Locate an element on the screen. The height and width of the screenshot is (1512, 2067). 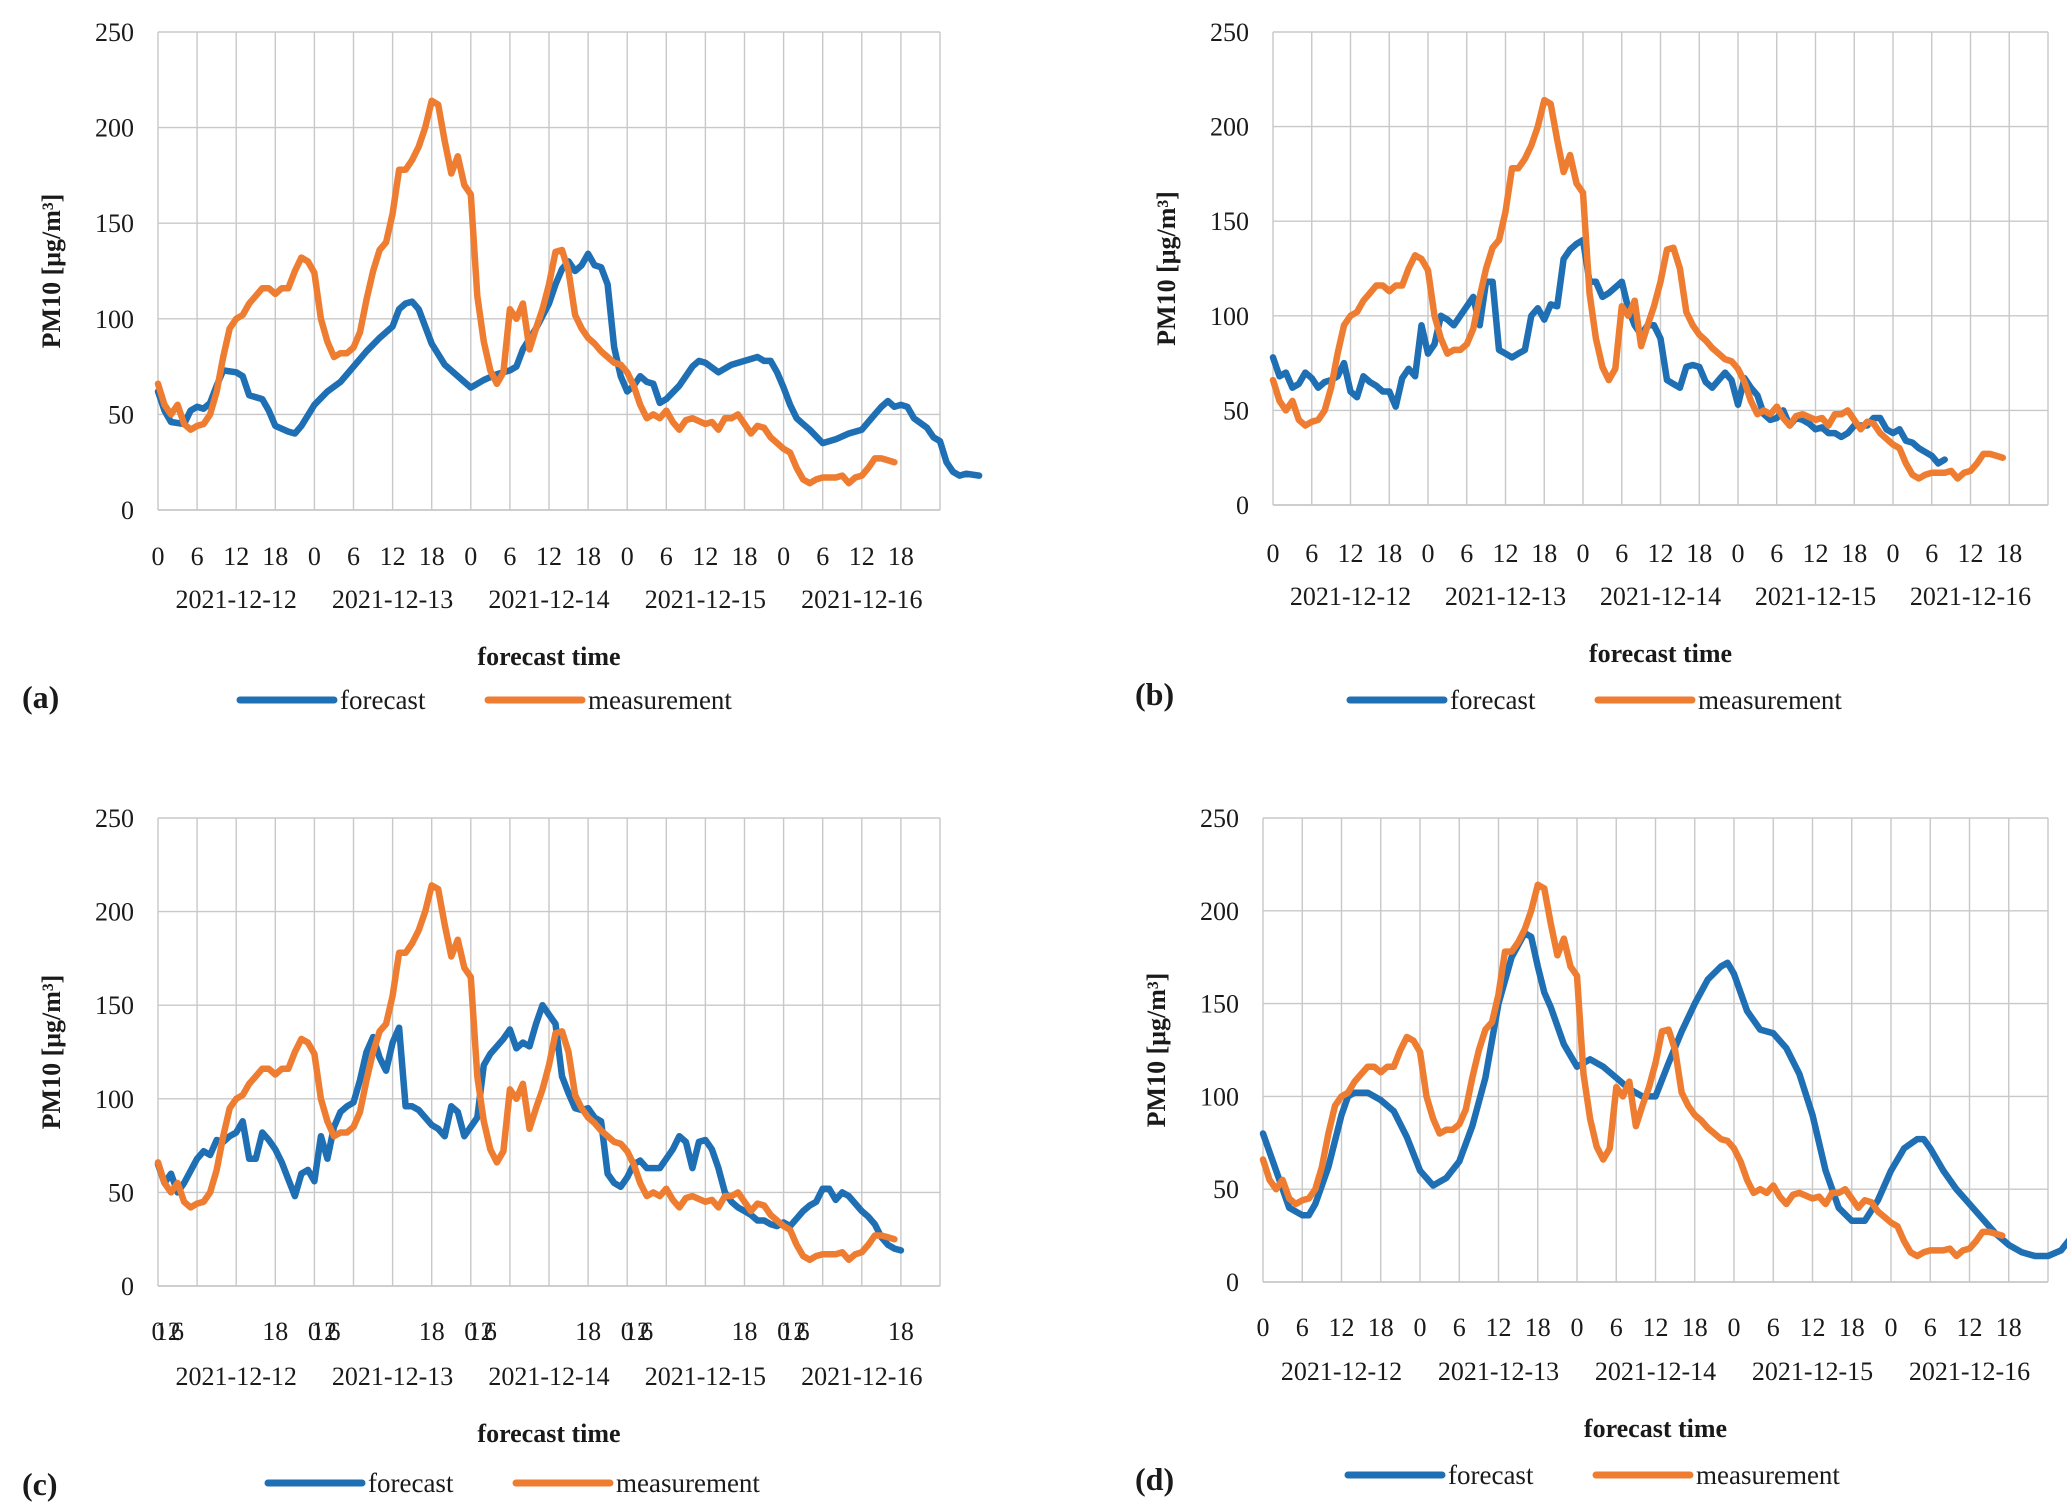
panel-label: (a) is located at coordinates (40, 697).